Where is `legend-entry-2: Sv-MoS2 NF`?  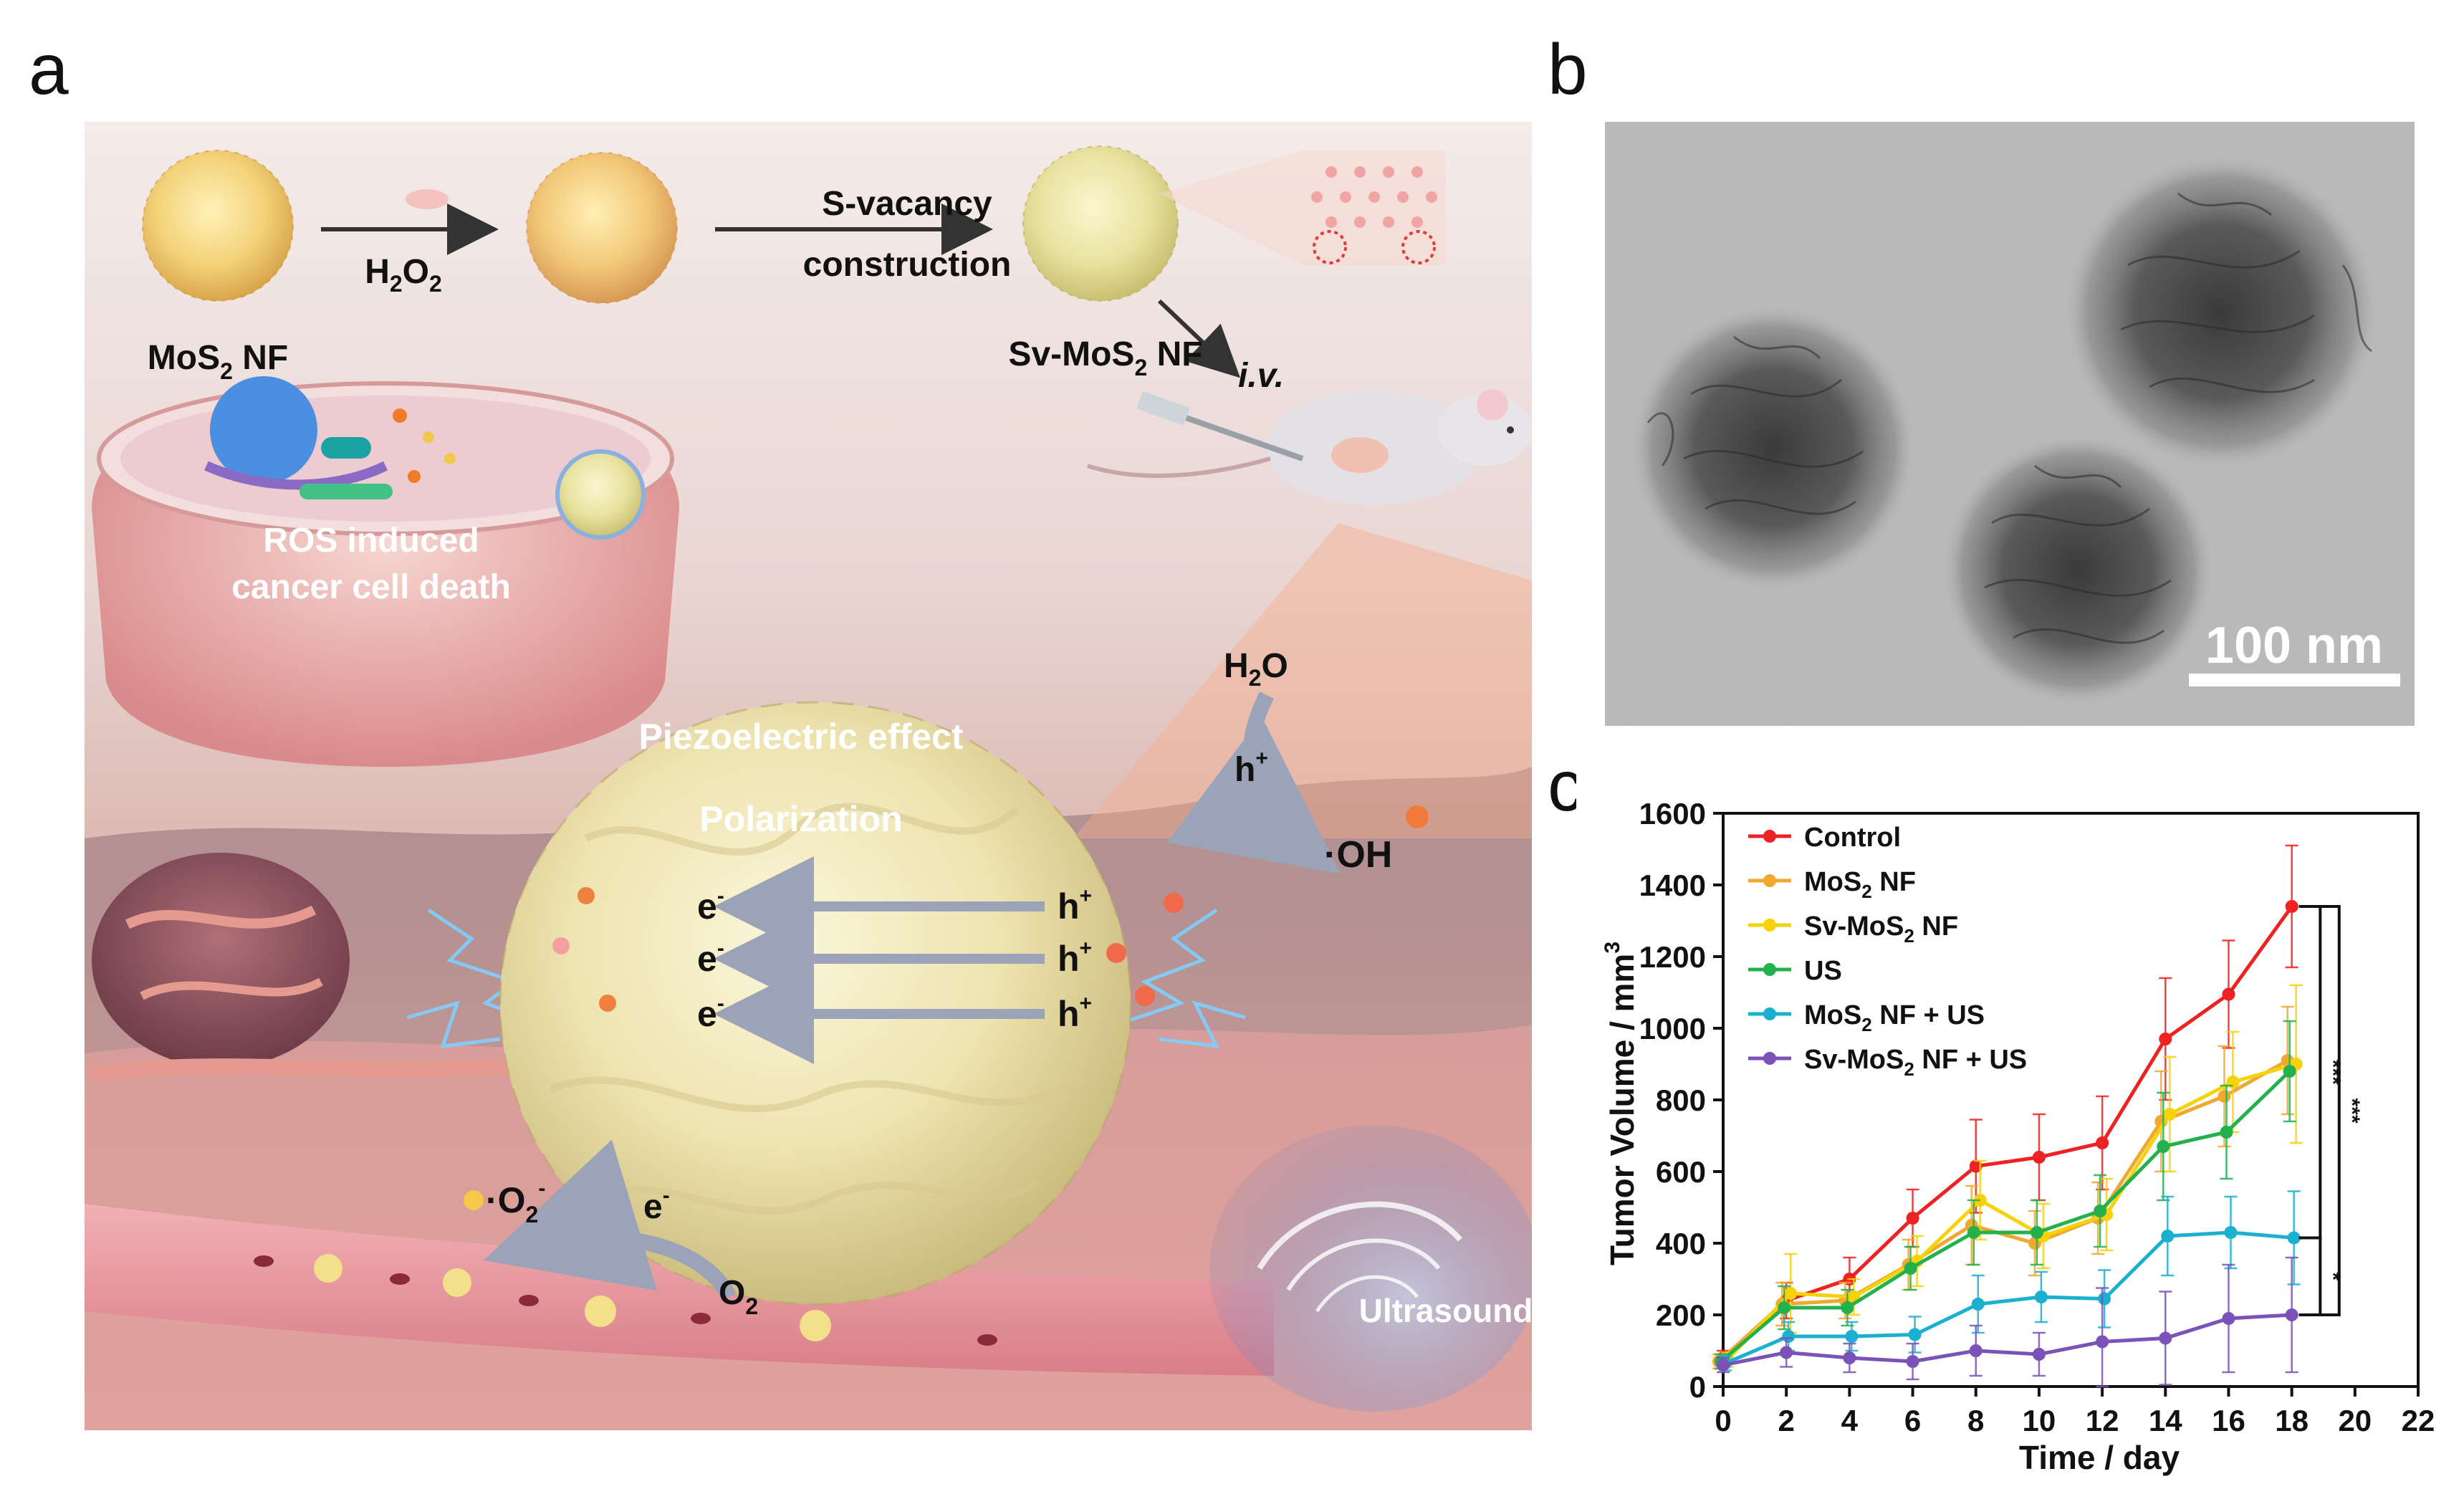 legend-entry-2: Sv-MoS2 NF is located at coordinates (1853, 929).